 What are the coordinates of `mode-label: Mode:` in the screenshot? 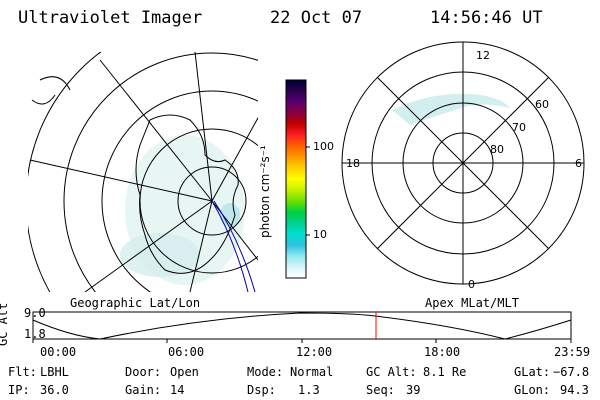 It's located at (265, 372).